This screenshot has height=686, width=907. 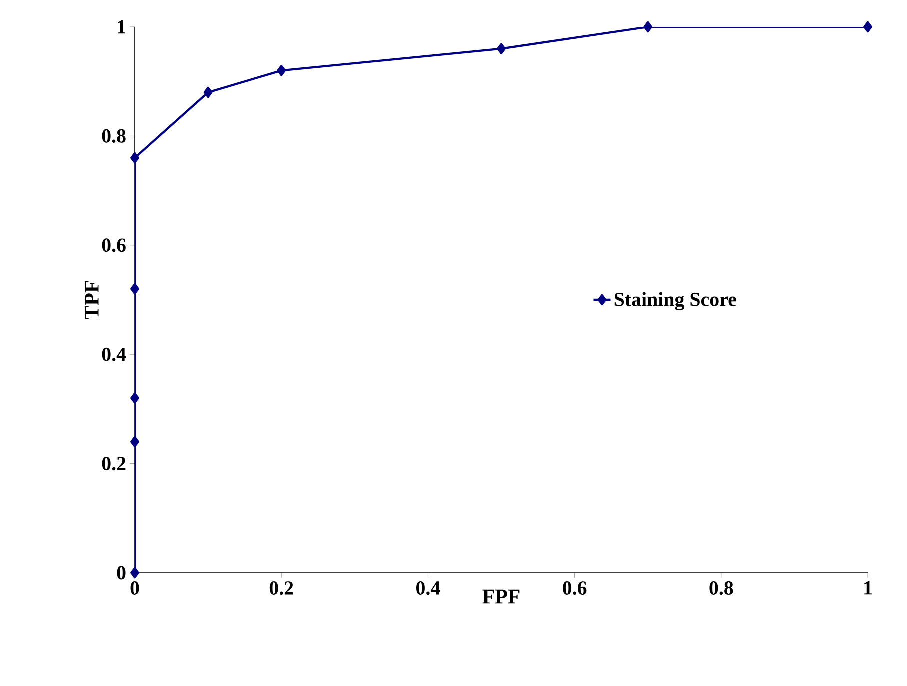 I want to click on y-tick-label: 0.8, so click(x=114, y=136).